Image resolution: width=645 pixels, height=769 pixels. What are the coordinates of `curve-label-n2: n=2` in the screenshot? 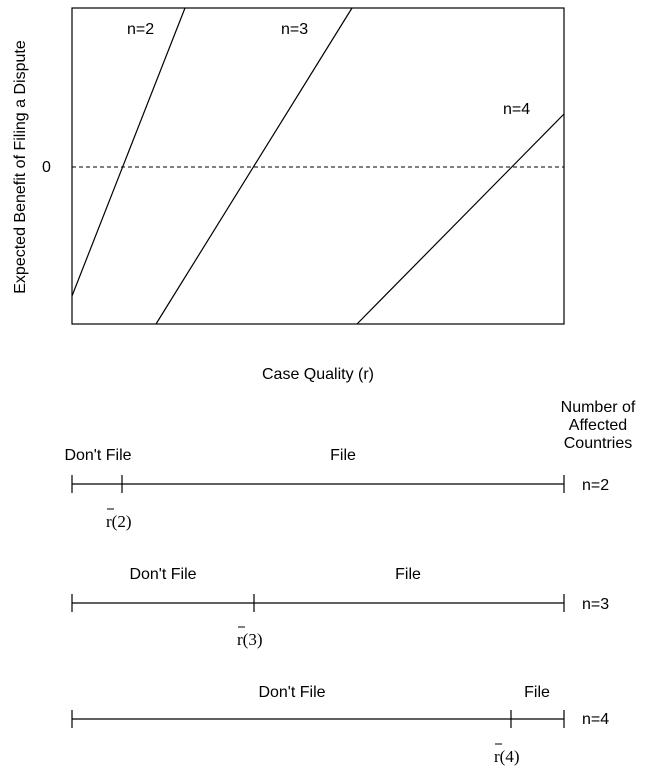 It's located at (140, 29).